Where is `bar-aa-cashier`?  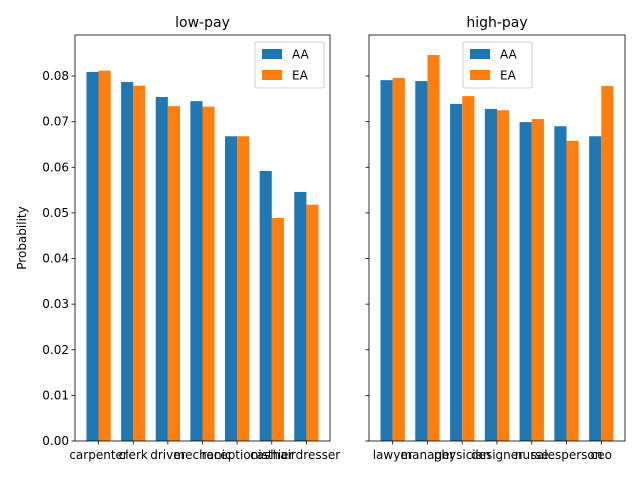 bar-aa-cashier is located at coordinates (265, 305).